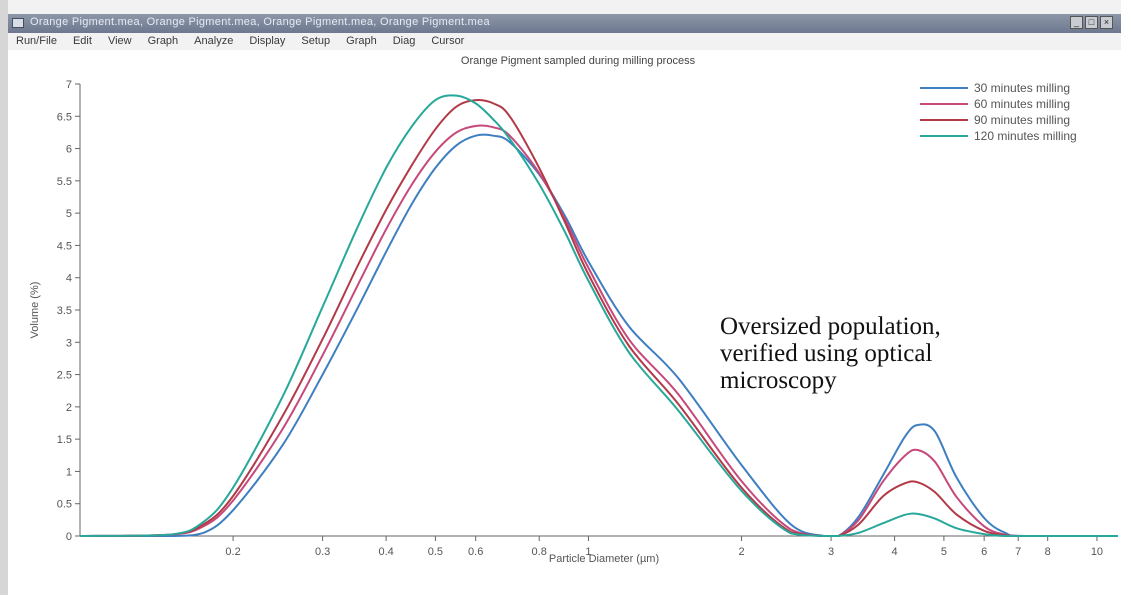  What do you see at coordinates (64, 246) in the screenshot?
I see `y-tick-label: 4.5` at bounding box center [64, 246].